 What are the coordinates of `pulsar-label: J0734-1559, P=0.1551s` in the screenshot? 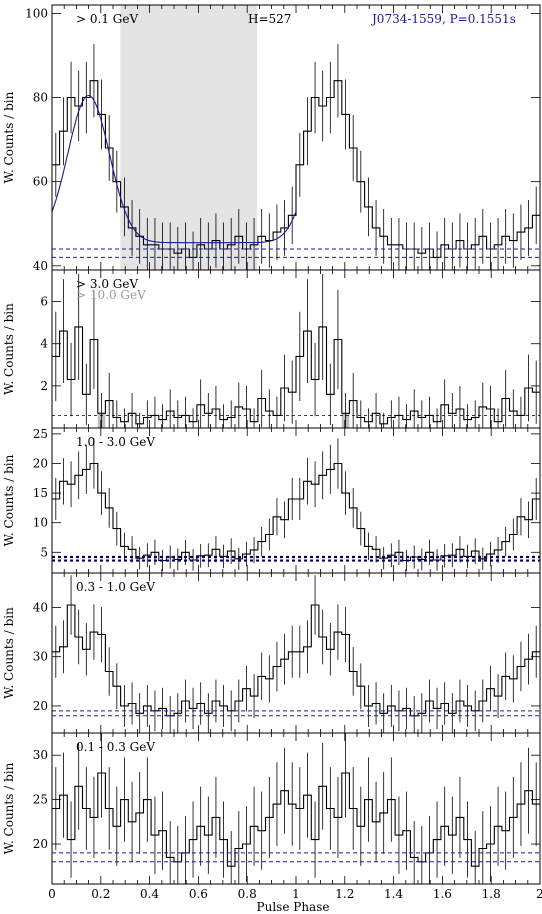 It's located at (443, 19).